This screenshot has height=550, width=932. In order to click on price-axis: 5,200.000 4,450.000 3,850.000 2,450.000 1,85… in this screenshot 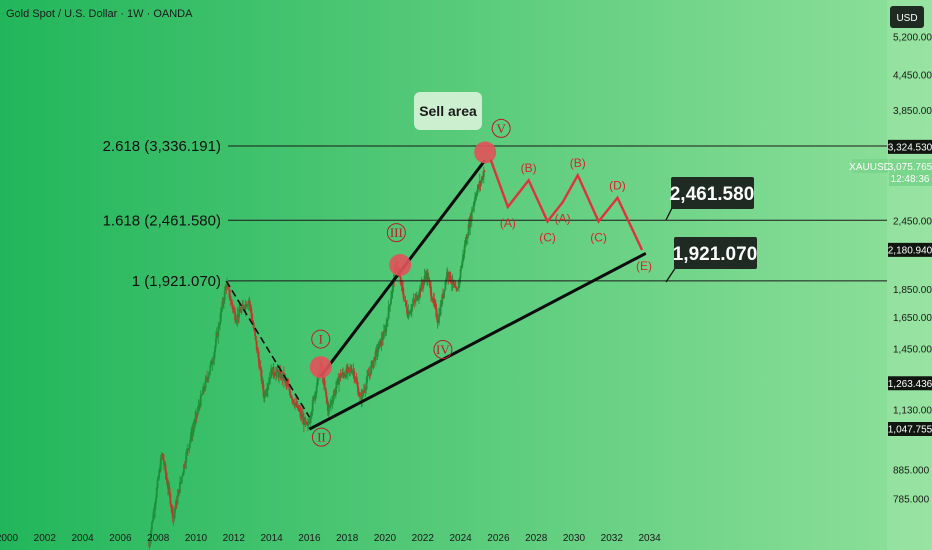, I will do `click(909, 275)`.